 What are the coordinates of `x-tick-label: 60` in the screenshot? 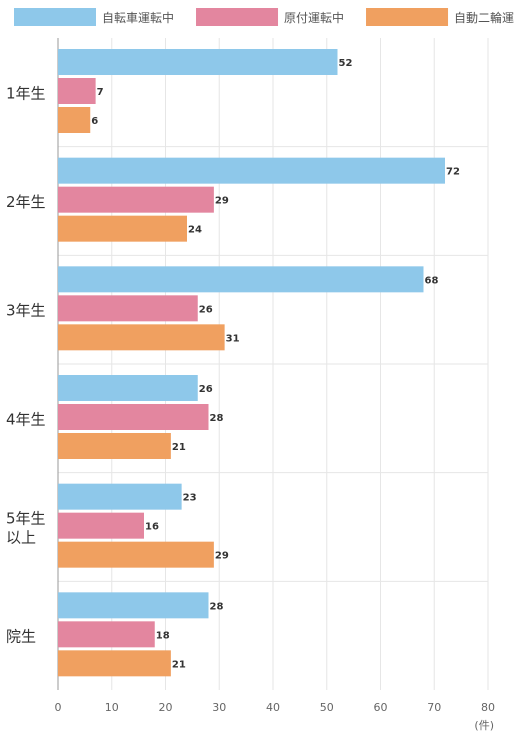 It's located at (381, 707).